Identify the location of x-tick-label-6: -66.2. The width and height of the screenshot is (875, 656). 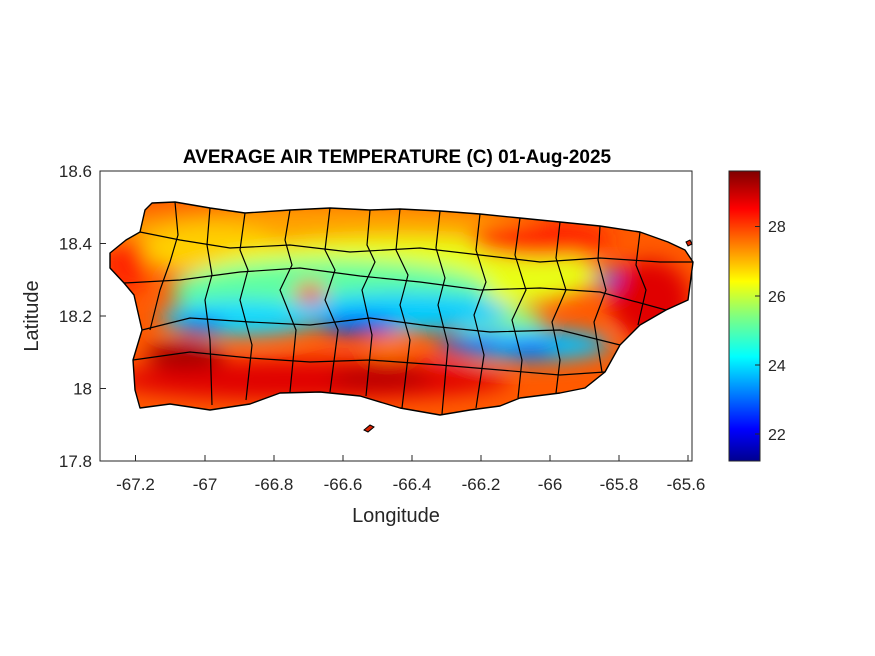
(481, 484).